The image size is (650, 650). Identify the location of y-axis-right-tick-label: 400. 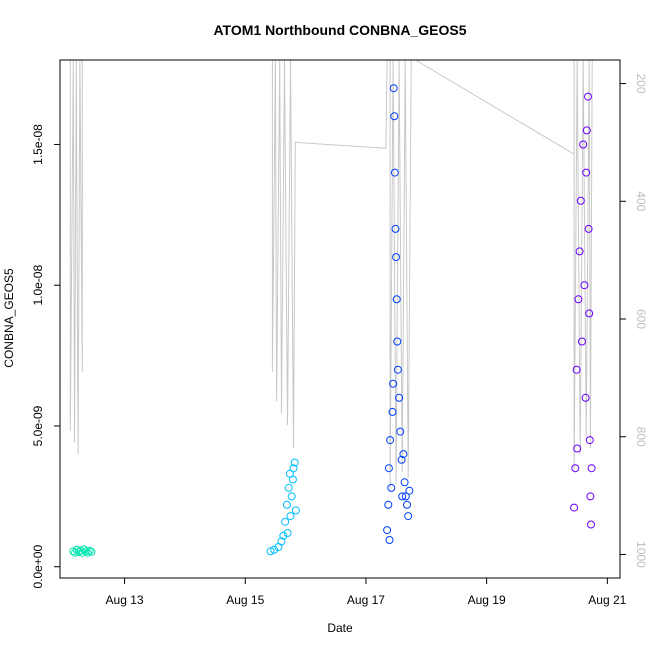
(641, 201).